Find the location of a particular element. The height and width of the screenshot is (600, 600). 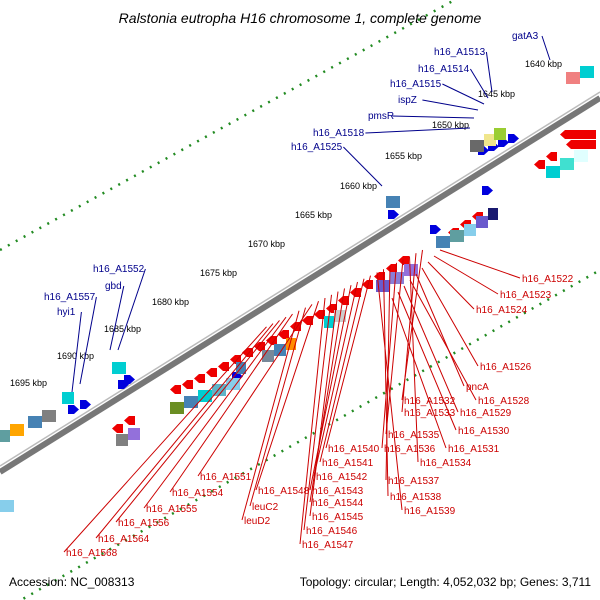

gene-label-reverse: h16_A1541 is located at coordinates (348, 463).